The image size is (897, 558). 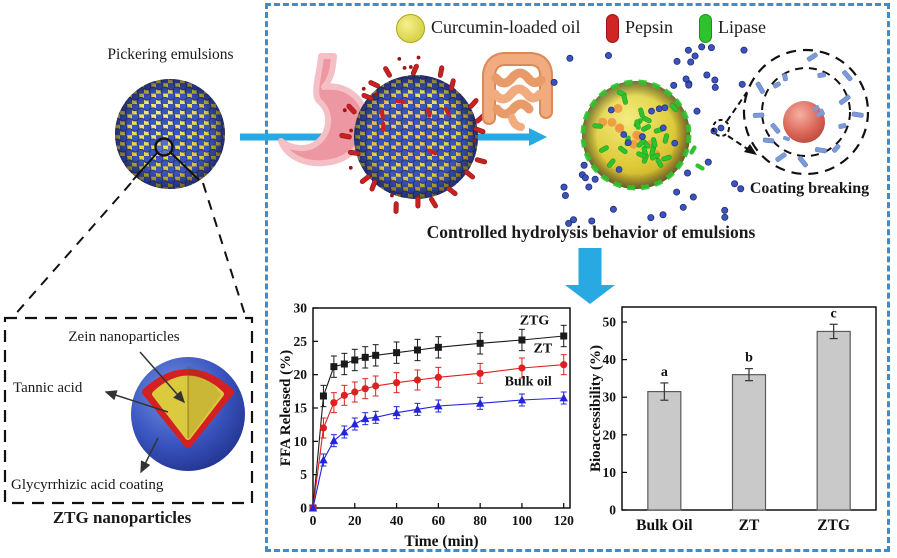 I want to click on svg-text: 15, so click(x=301, y=408).